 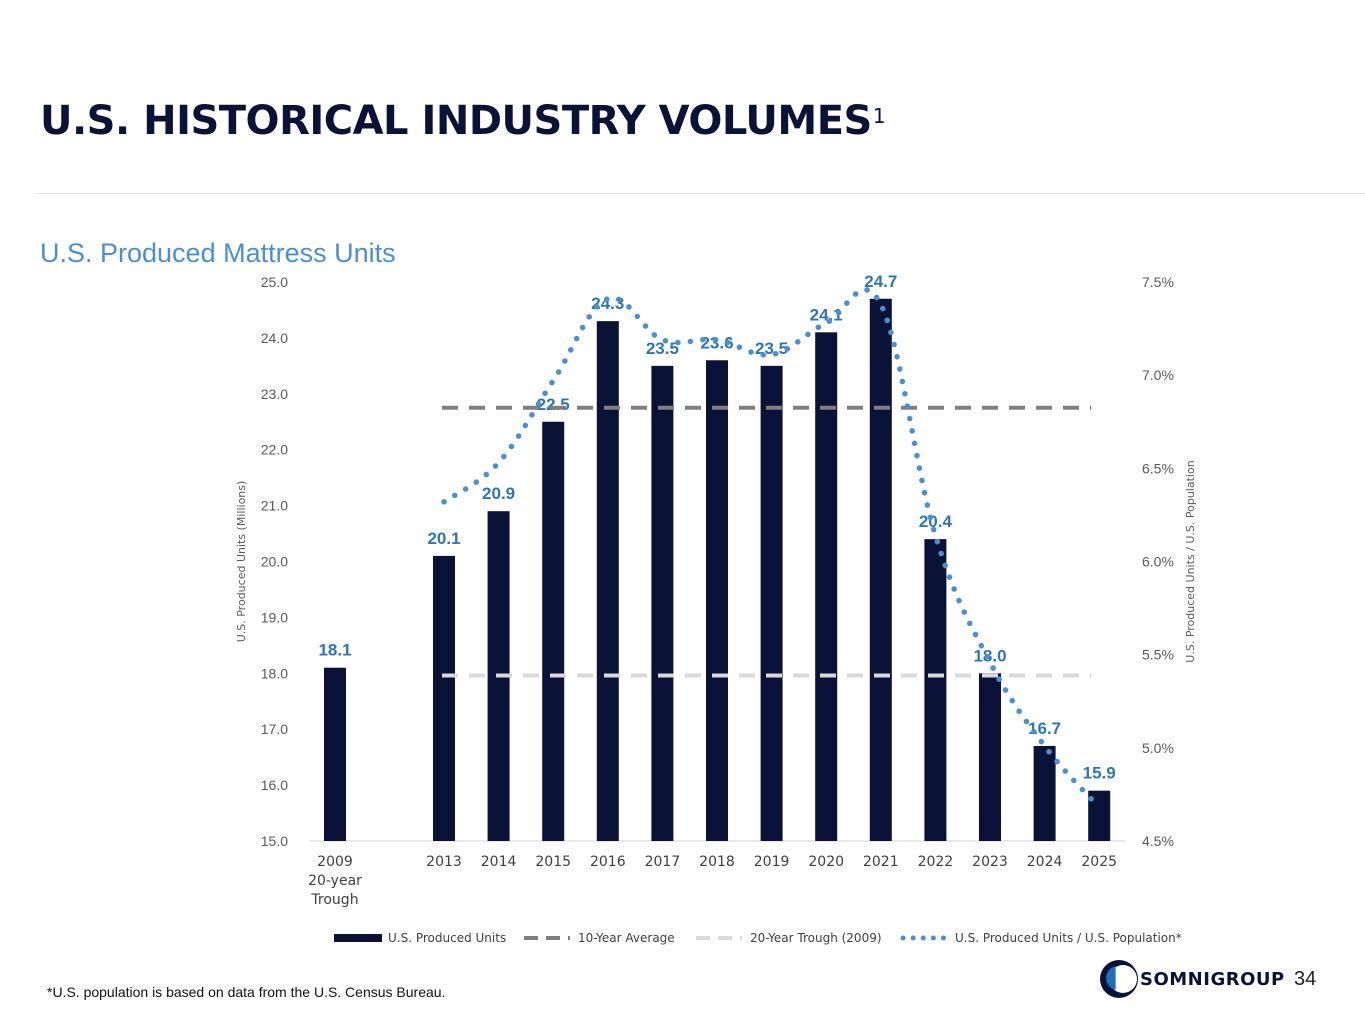 What do you see at coordinates (553, 404) in the screenshot?
I see `data-label-2015: 22.5` at bounding box center [553, 404].